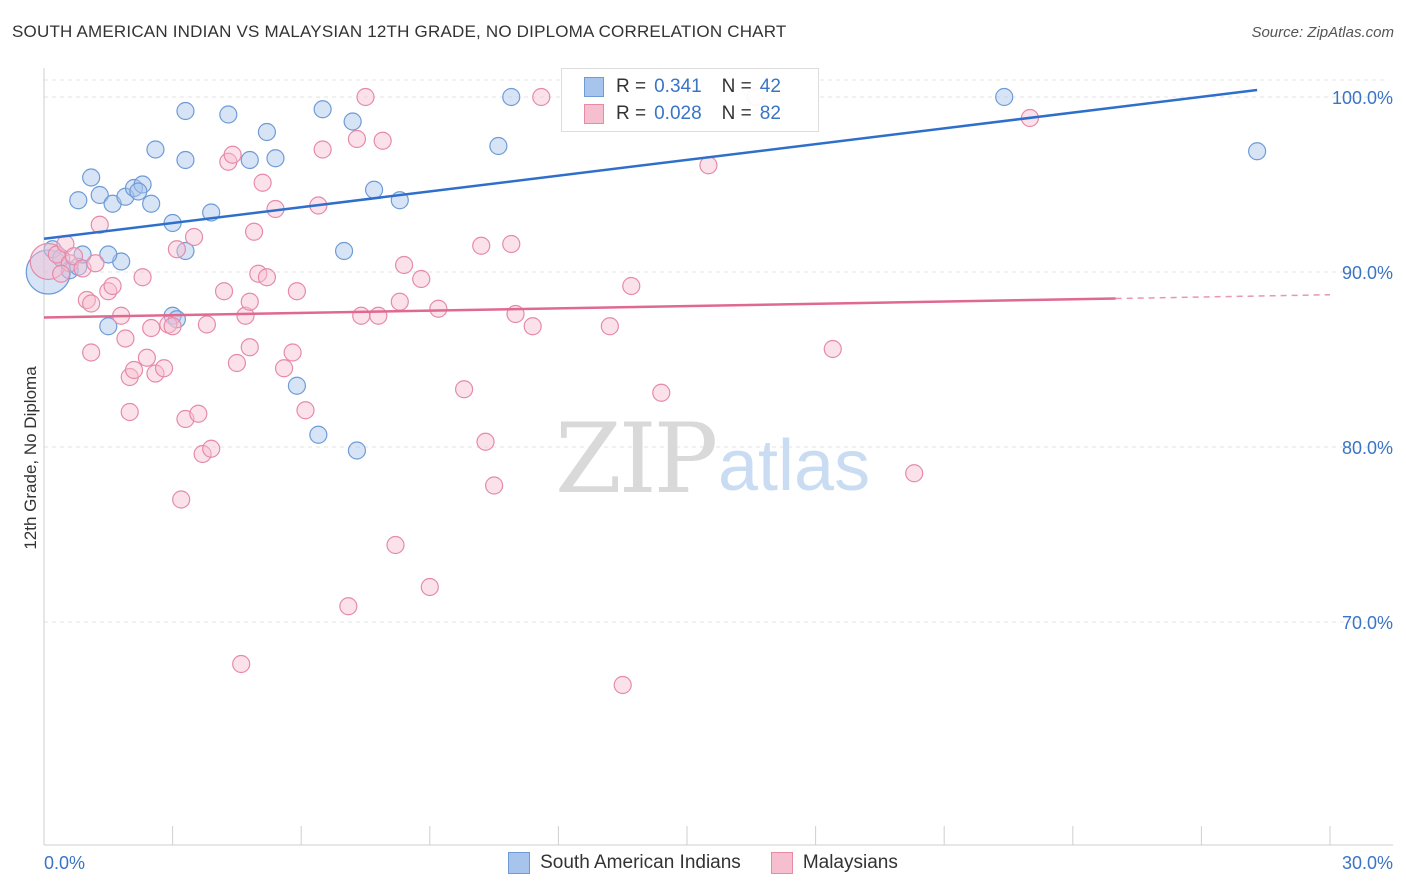 The image size is (1406, 892). What do you see at coordinates (30, 458) in the screenshot?
I see `y-axis-label: 12th Grade, No Diploma` at bounding box center [30, 458].